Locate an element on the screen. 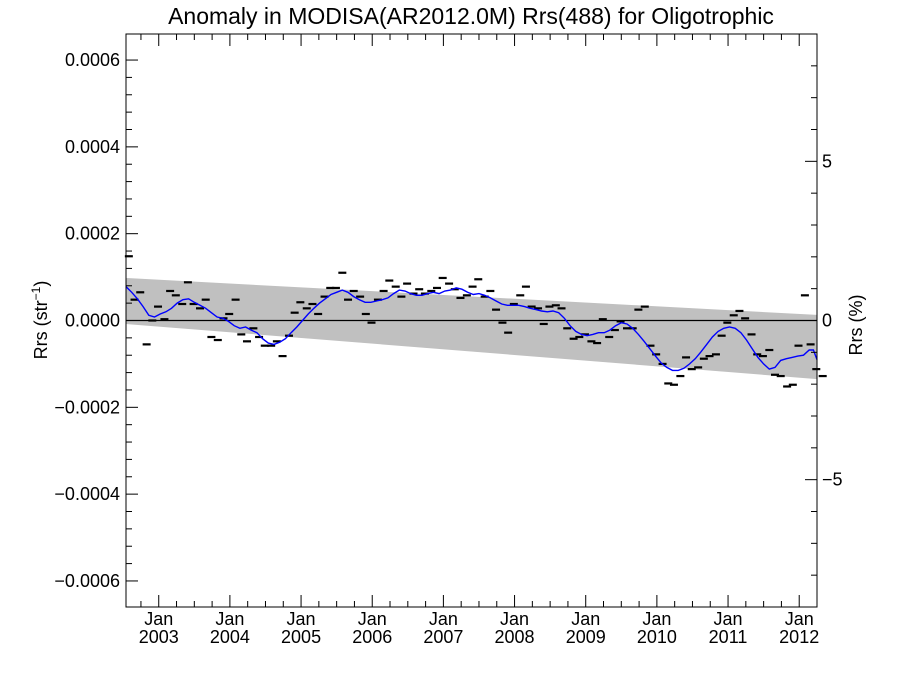  x-tick-year-label: 2006 is located at coordinates (372, 637).